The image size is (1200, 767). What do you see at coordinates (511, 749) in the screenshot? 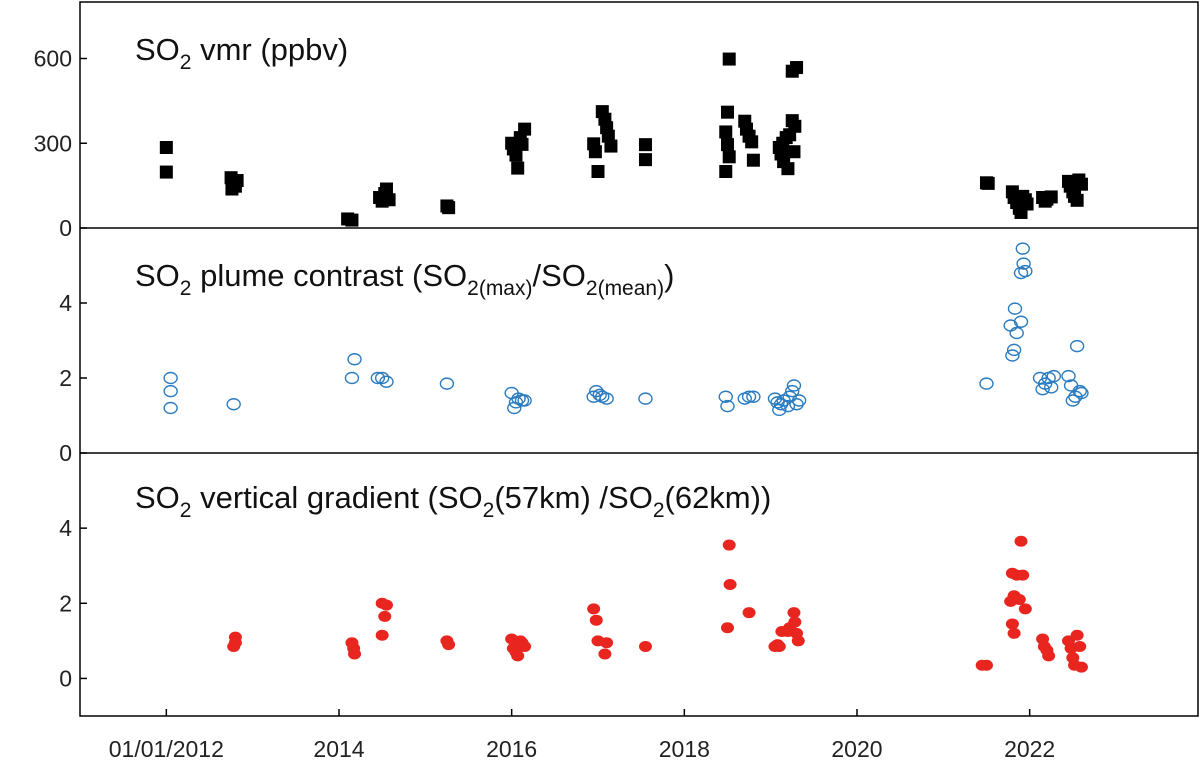
I see `x-tick-label: 2016` at bounding box center [511, 749].